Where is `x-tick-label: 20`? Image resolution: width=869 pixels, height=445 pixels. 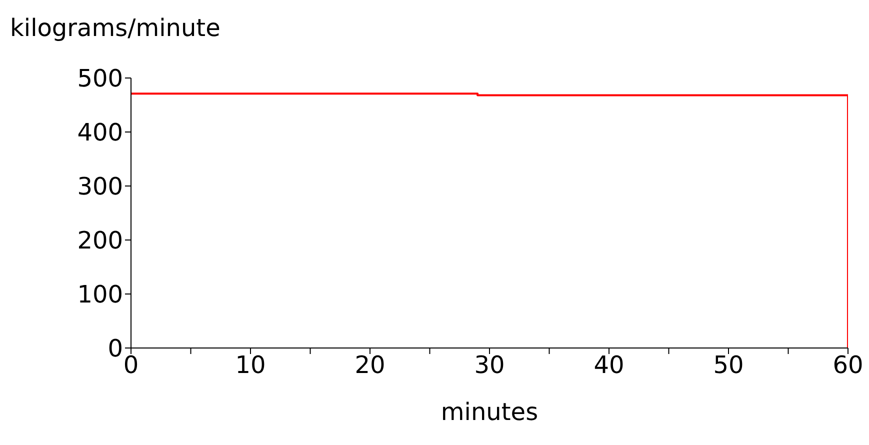
x-tick-label: 20 is located at coordinates (370, 365).